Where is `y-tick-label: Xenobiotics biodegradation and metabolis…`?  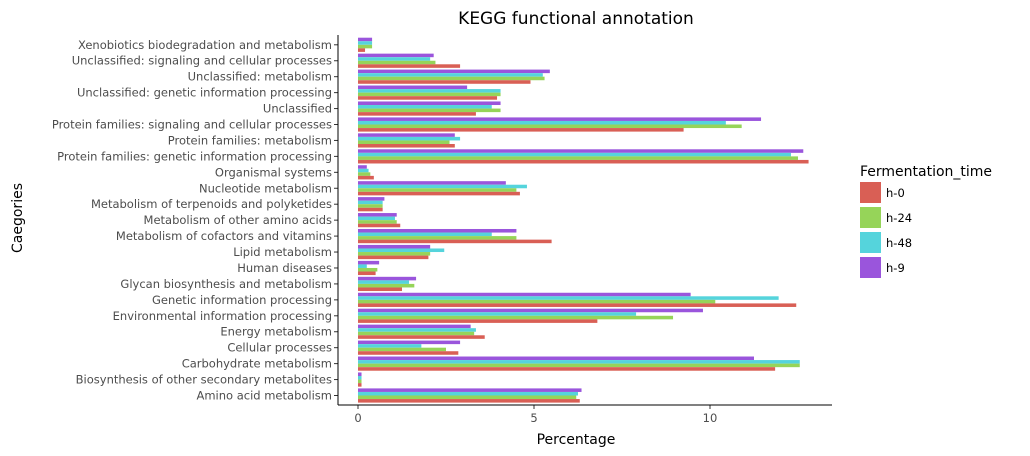
y-tick-label: Xenobiotics biodegradation and metabolis… is located at coordinates (205, 45).